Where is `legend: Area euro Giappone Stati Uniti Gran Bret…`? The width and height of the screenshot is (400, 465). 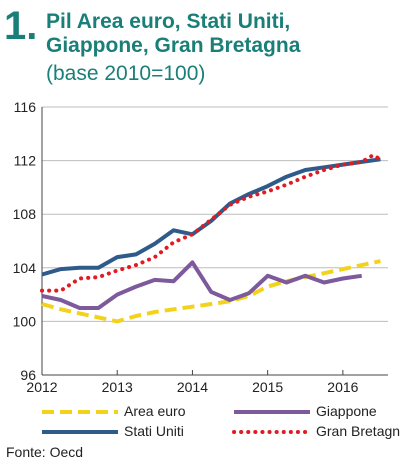 legend: Area euro Giappone Stati Uniti Gran Bret… is located at coordinates (200, 422).